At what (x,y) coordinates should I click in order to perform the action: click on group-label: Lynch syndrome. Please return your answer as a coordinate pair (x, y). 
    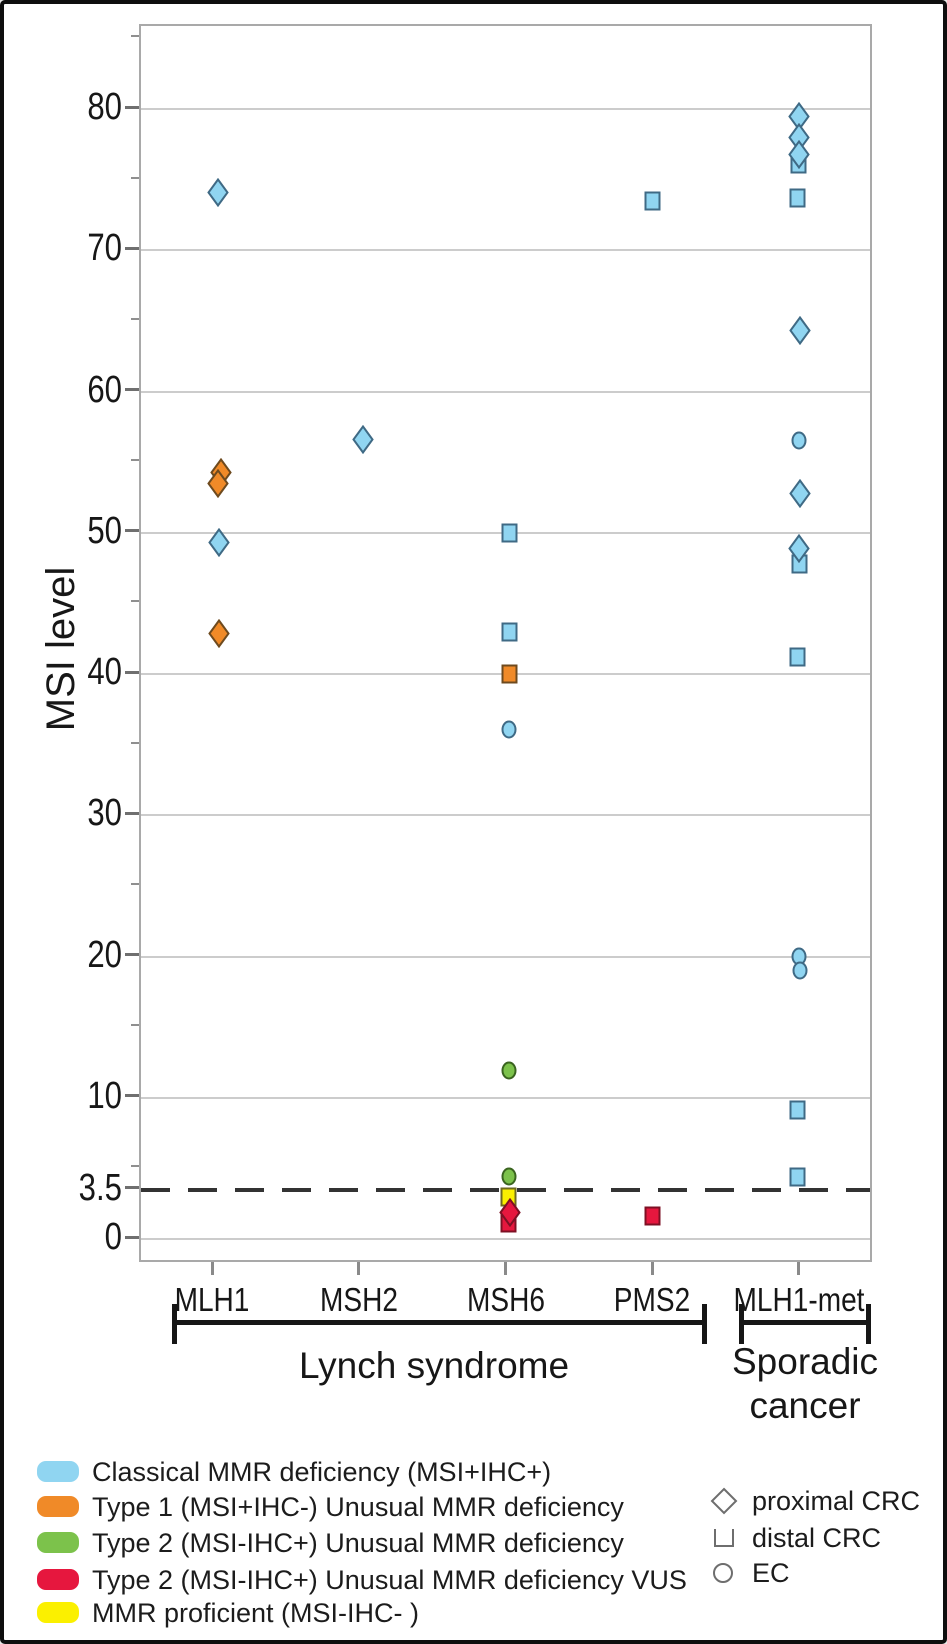
    Looking at the image, I should click on (434, 1365).